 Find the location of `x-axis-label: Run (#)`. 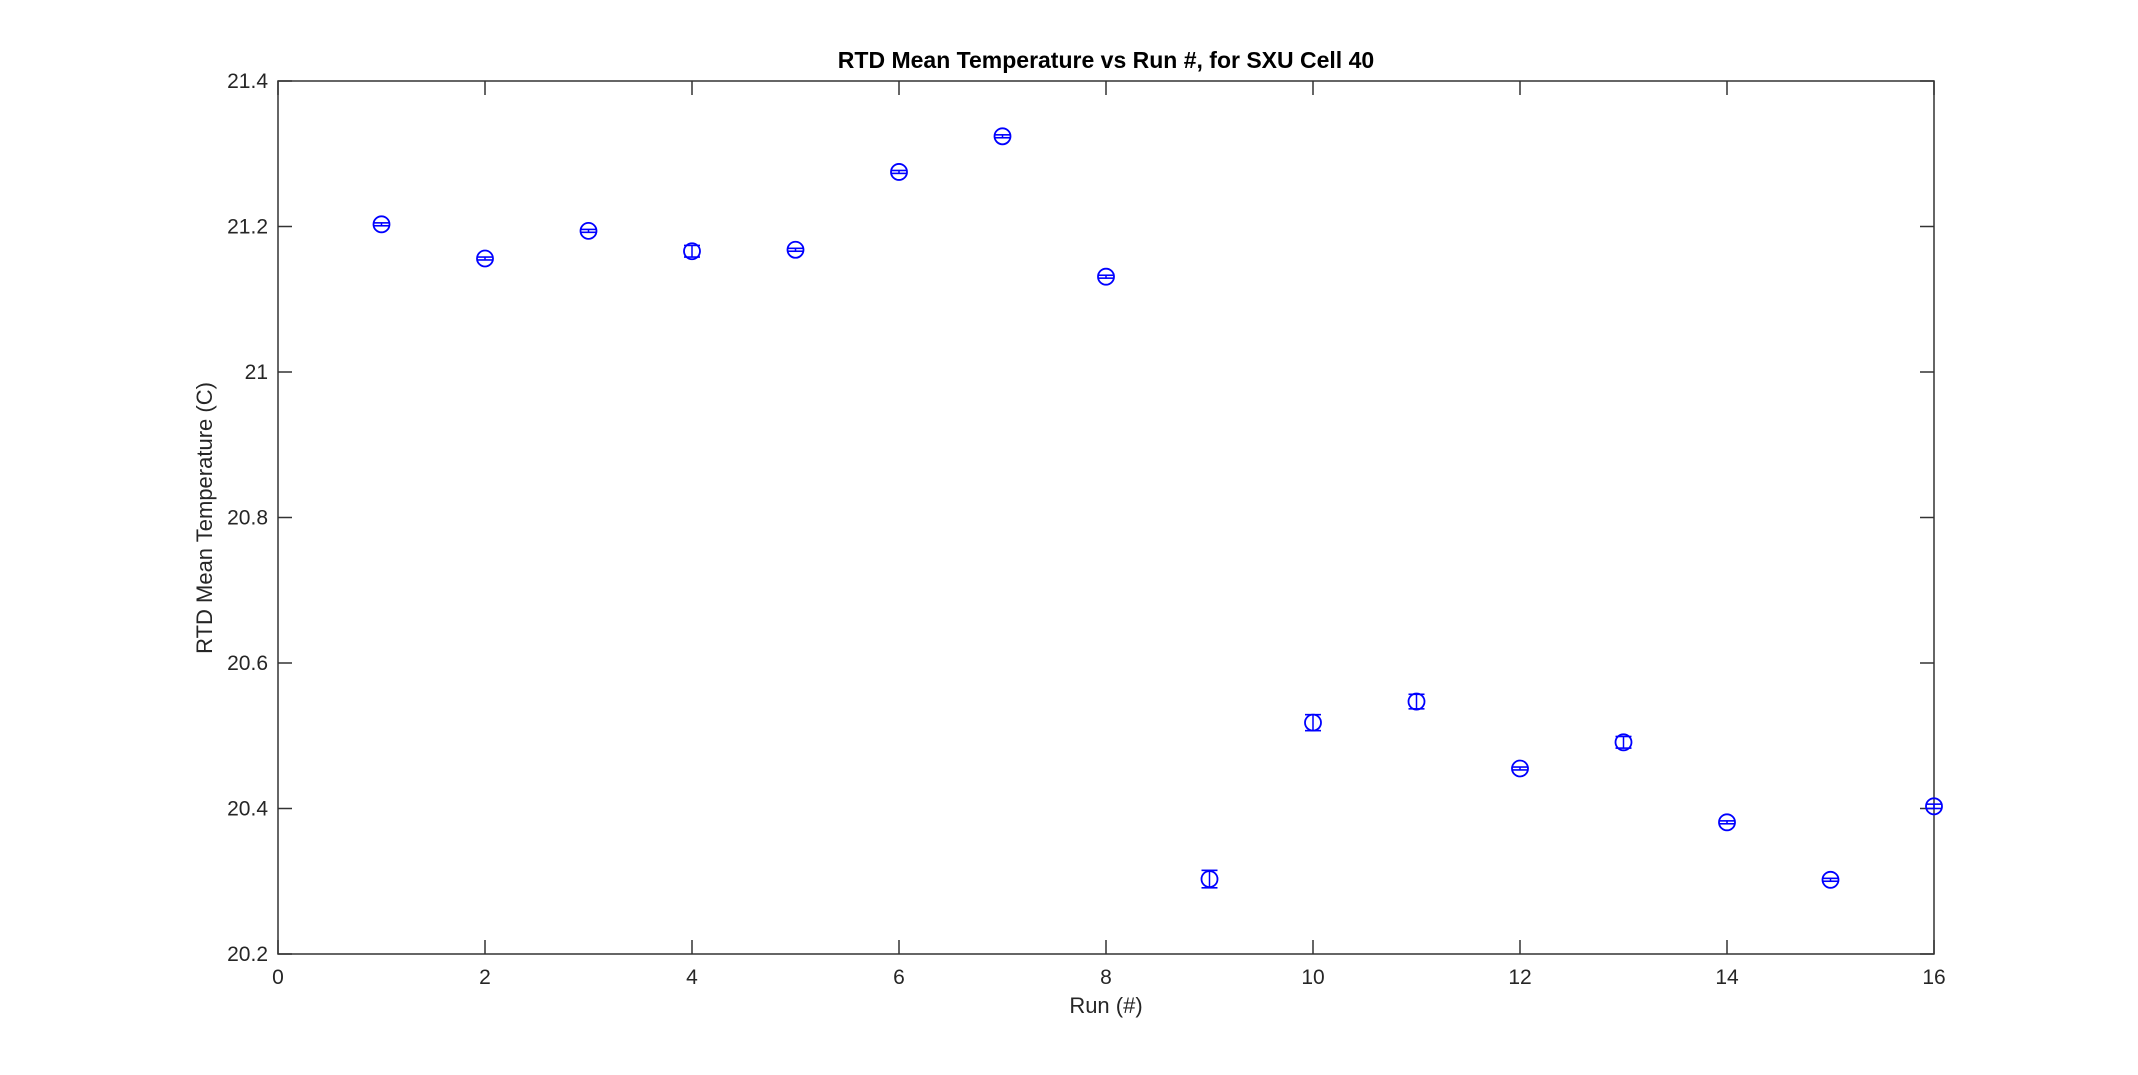

x-axis-label: Run (#) is located at coordinates (1105, 1005).